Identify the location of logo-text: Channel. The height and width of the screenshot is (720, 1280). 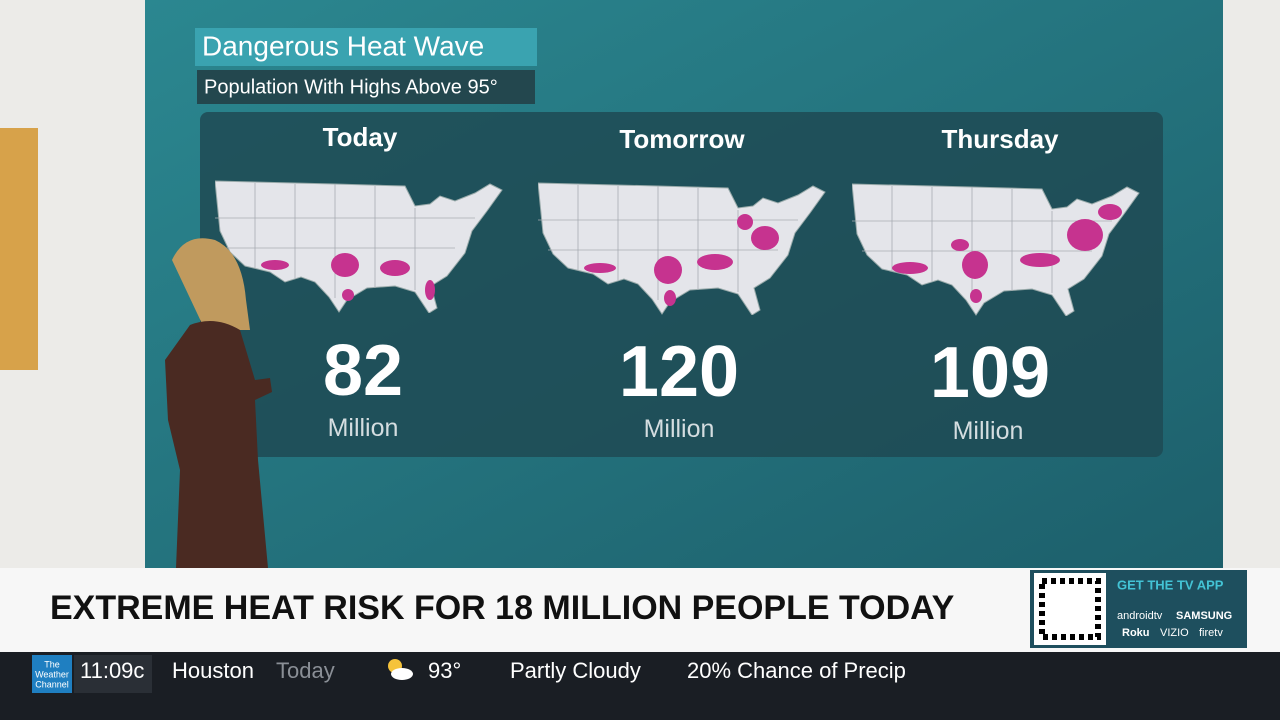
(52, 684).